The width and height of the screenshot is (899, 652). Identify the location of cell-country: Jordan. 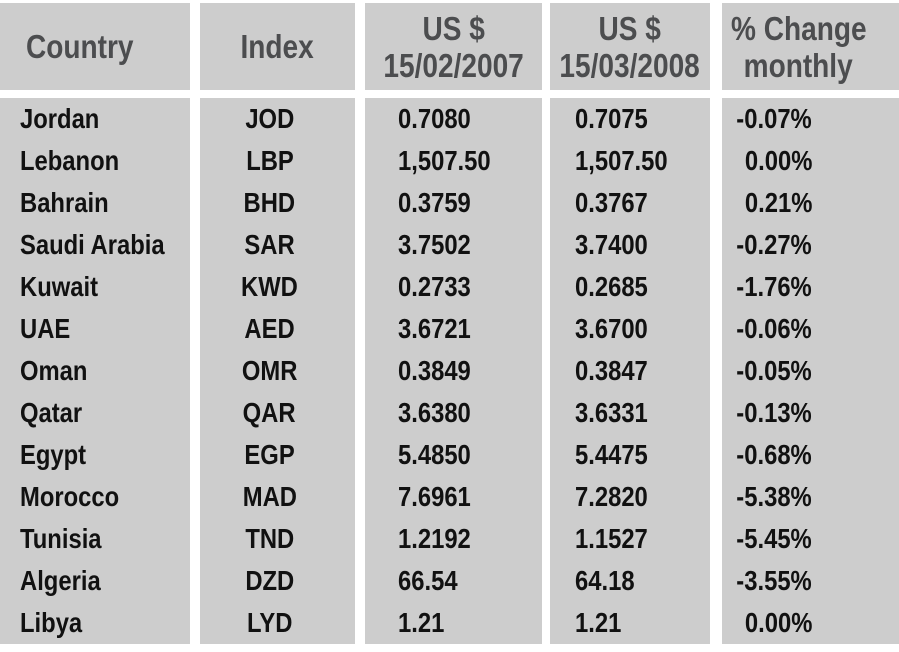
(60, 118).